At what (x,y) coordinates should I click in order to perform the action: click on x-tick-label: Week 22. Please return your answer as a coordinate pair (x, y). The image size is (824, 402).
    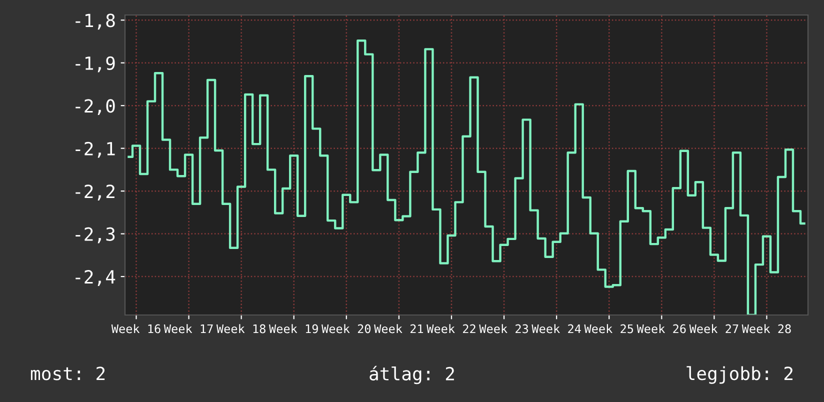
    Looking at the image, I should click on (451, 329).